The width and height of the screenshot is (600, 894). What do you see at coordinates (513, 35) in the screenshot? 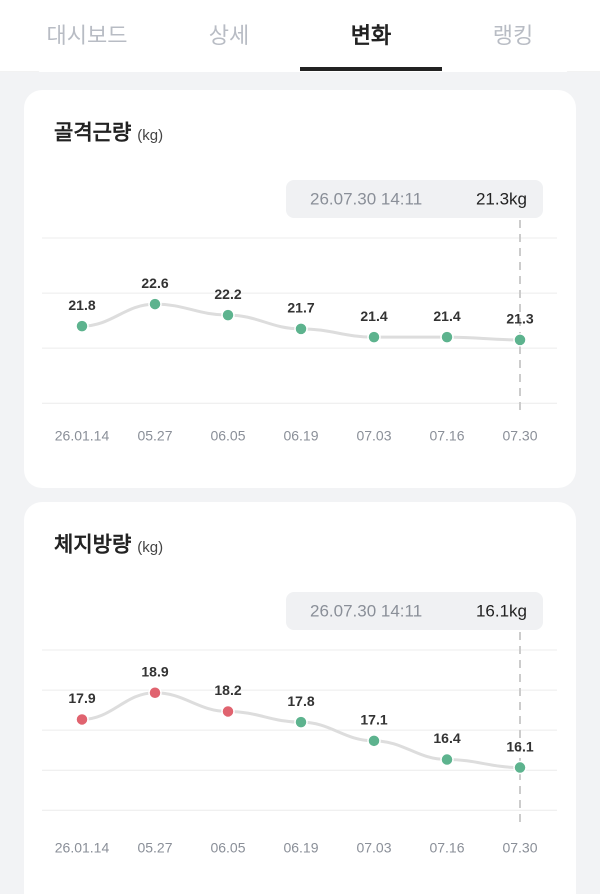
I see `tab: 랭킹` at bounding box center [513, 35].